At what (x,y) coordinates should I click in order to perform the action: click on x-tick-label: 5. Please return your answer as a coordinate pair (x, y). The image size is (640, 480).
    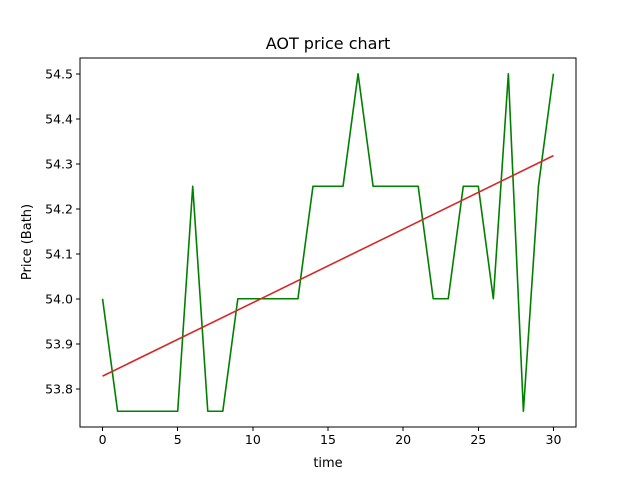
    Looking at the image, I should click on (178, 439).